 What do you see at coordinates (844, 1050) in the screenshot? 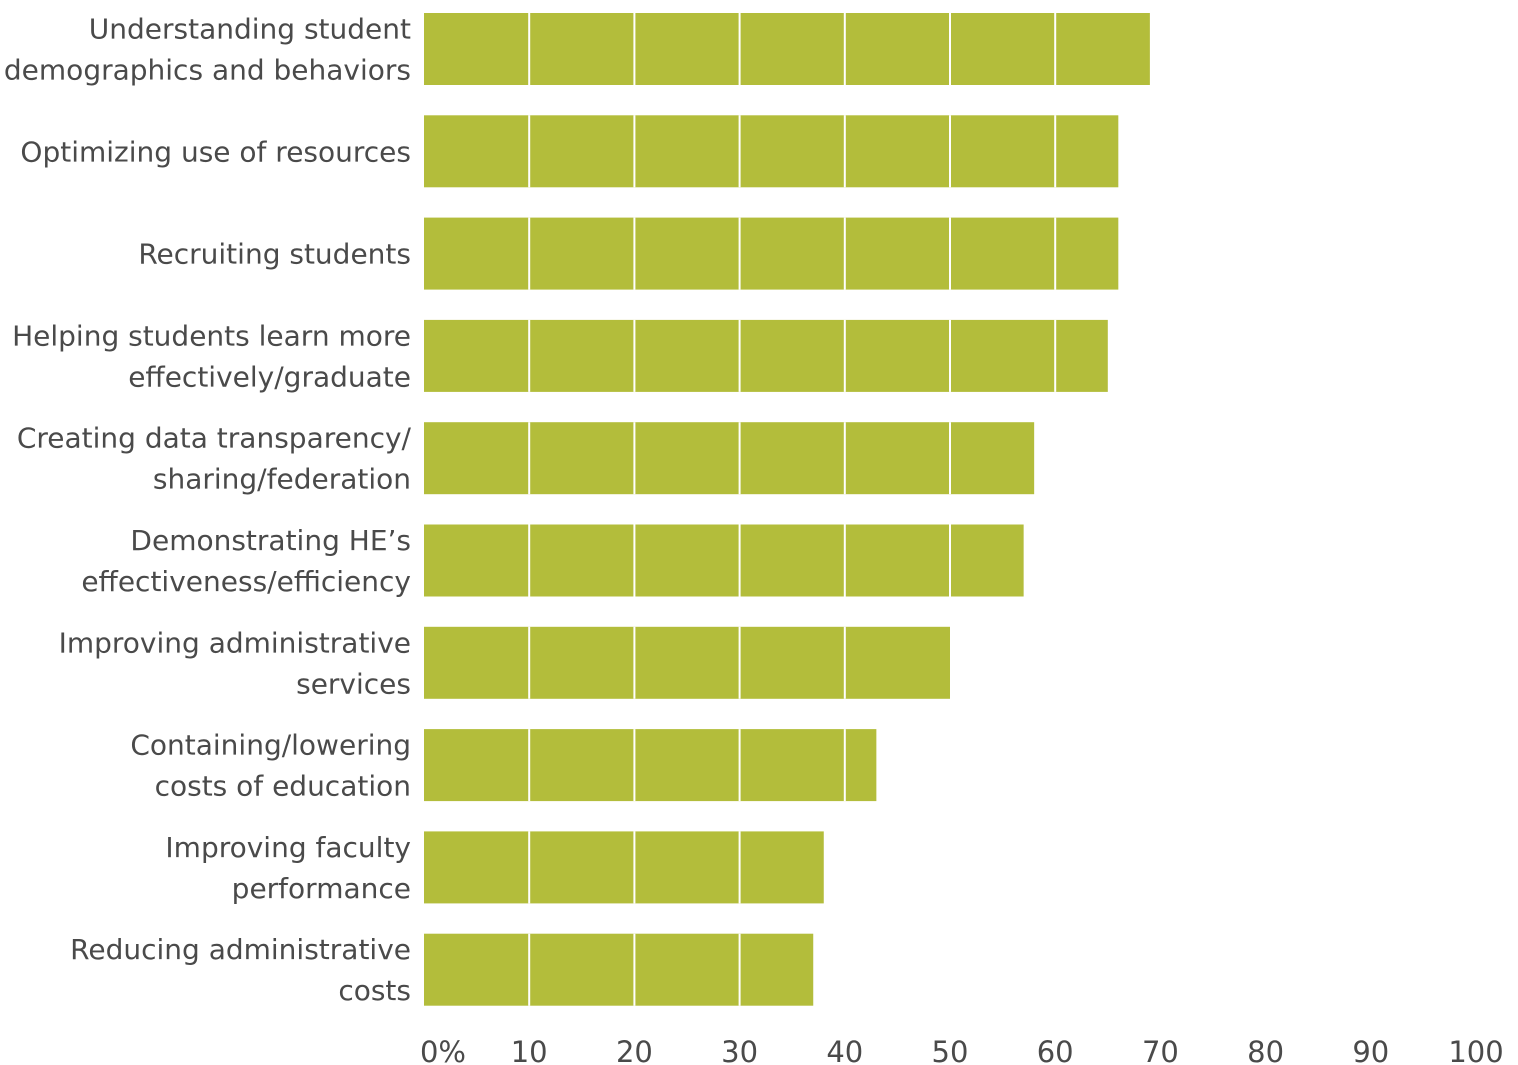
I see `x-tick-label: 40` at bounding box center [844, 1050].